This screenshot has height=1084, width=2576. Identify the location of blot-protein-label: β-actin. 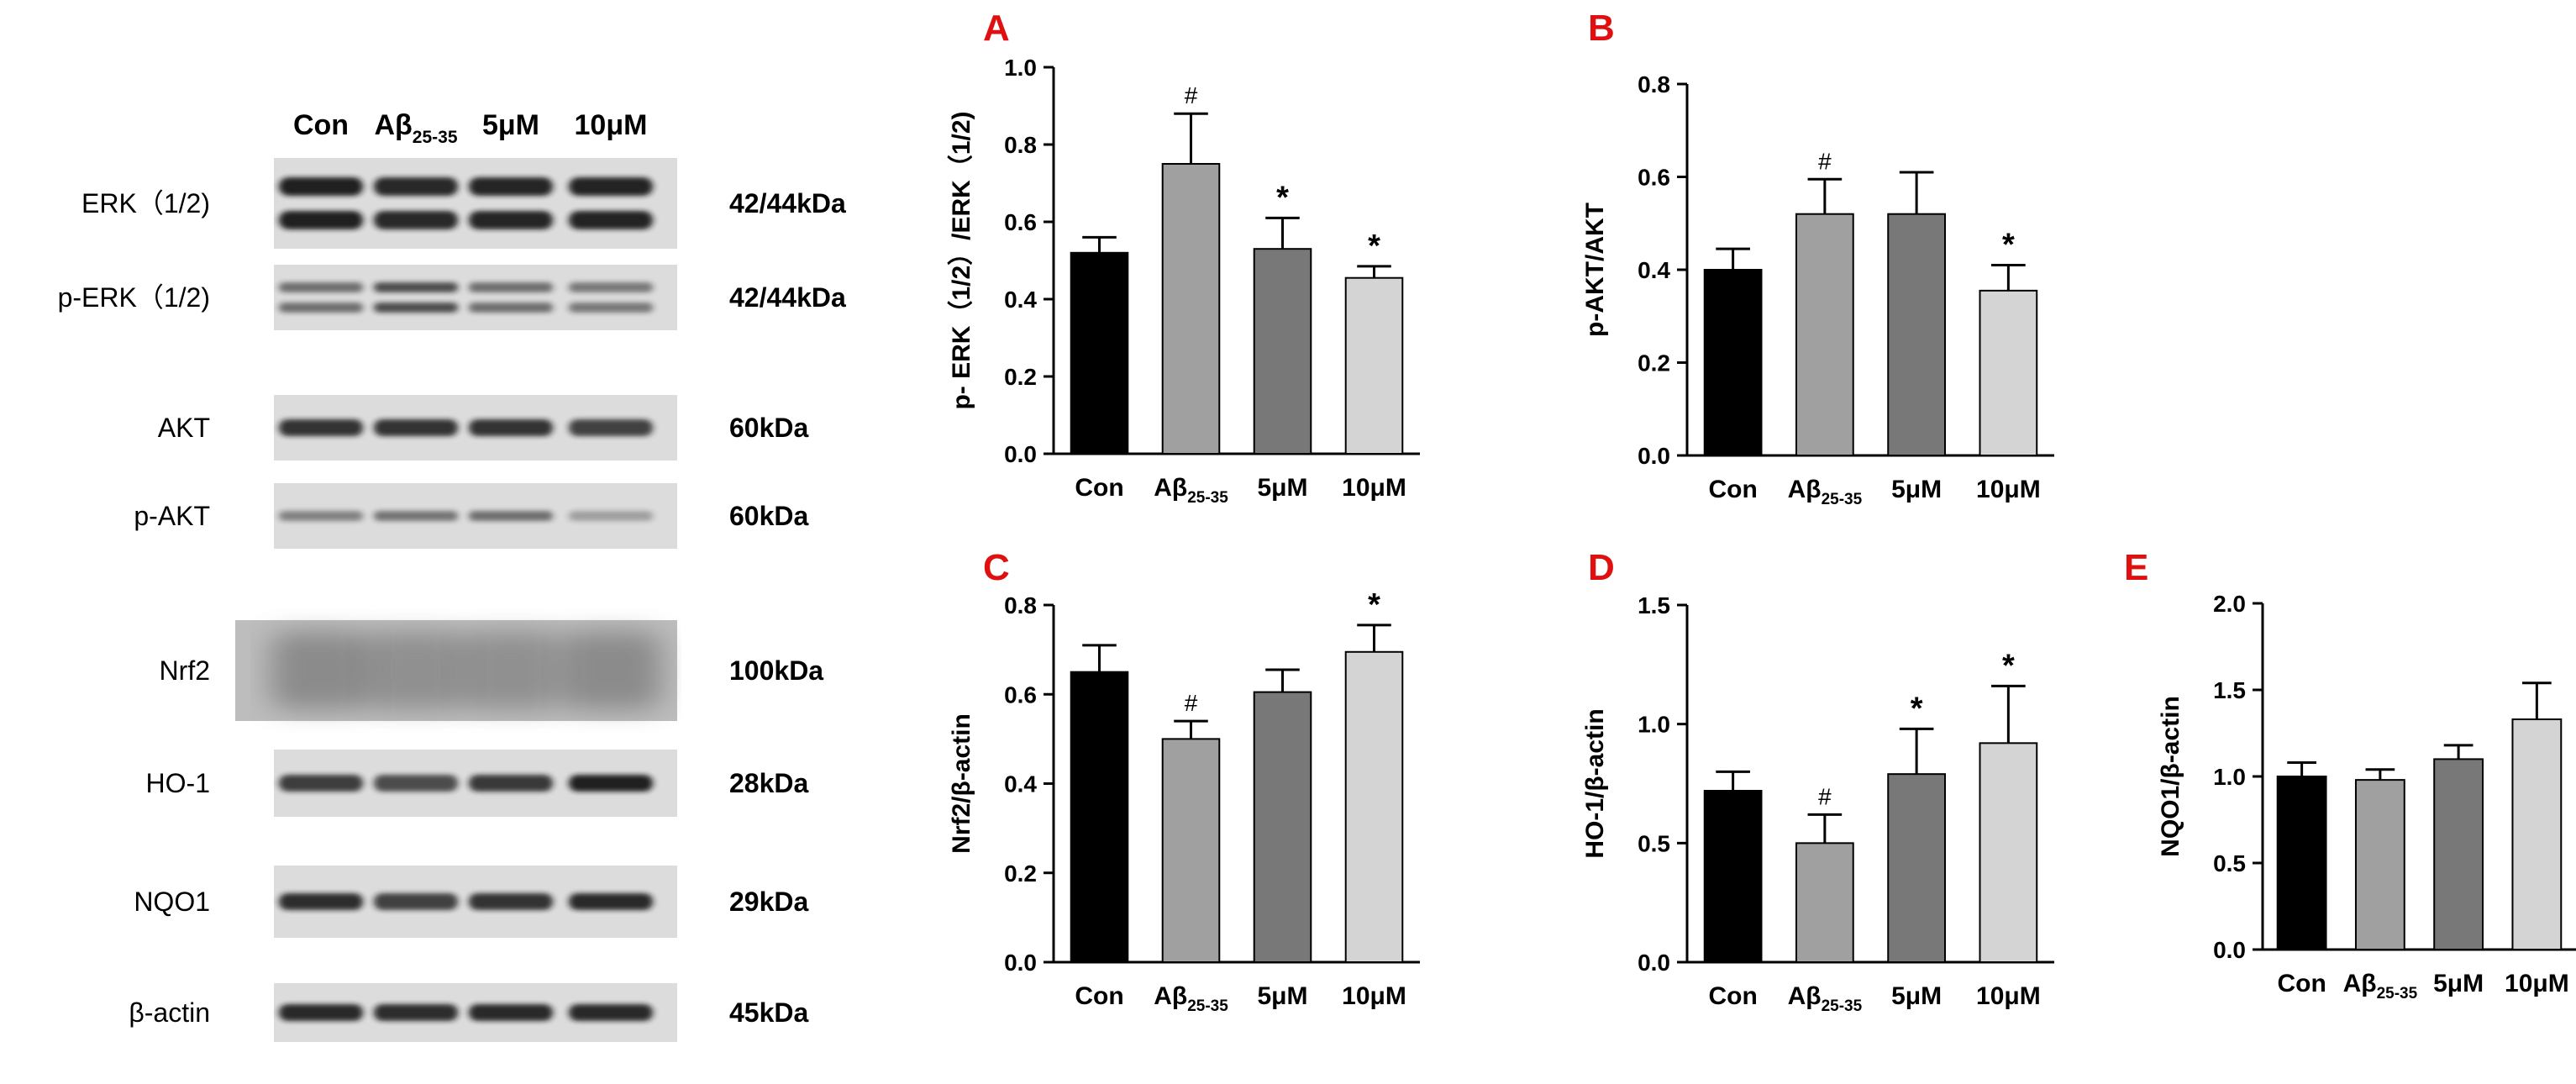
(169, 1012).